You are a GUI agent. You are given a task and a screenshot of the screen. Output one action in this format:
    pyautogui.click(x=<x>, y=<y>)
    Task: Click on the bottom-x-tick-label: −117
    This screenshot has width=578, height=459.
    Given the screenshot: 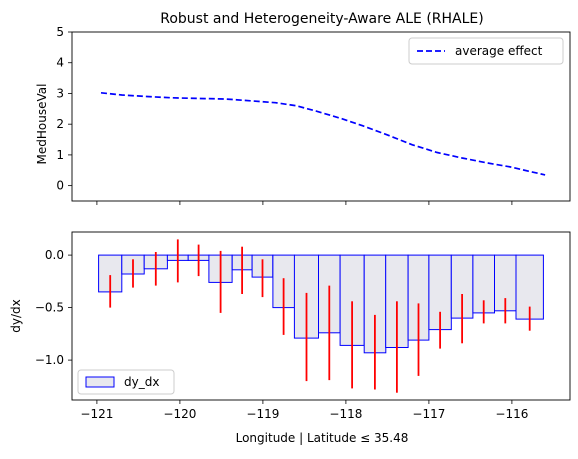 What is the action you would take?
    pyautogui.click(x=428, y=414)
    